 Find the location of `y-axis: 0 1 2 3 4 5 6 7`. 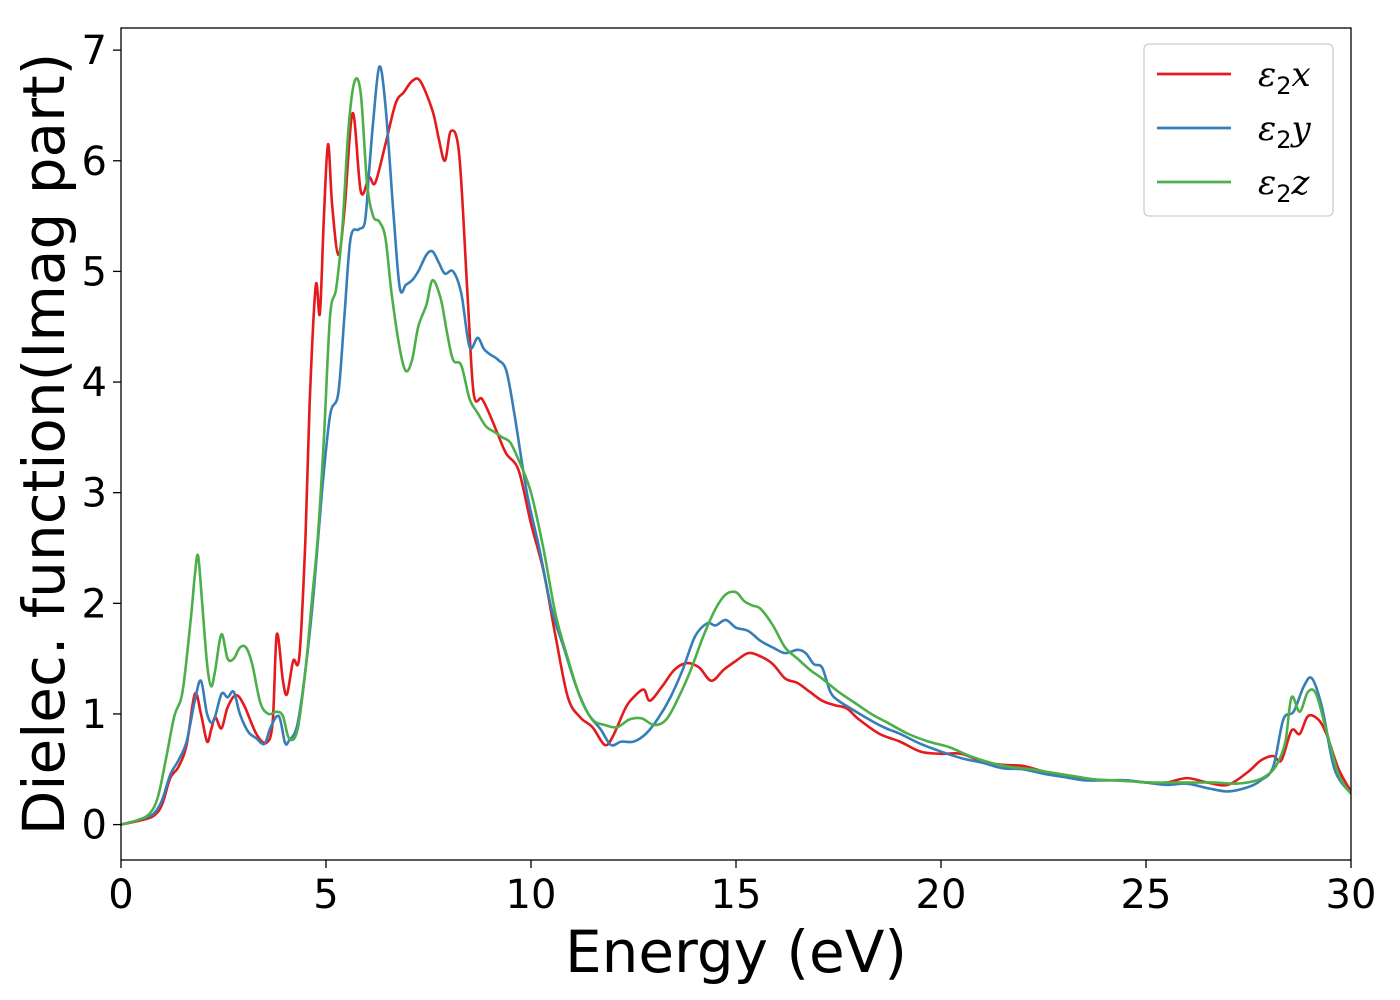

y-axis: 0 1 2 3 4 5 6 7 is located at coordinates (101, 438).